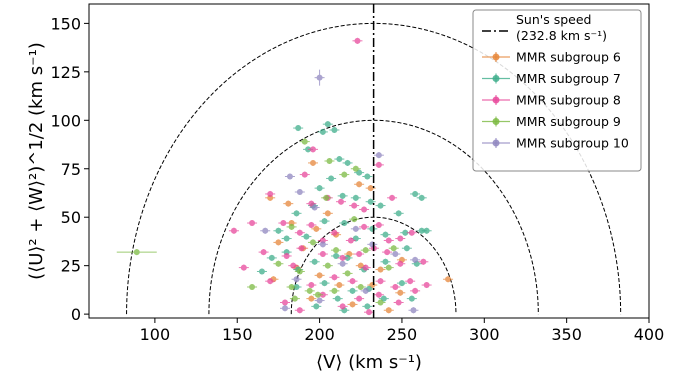 Image resolution: width=699 pixels, height=379 pixels. What do you see at coordinates (568, 121) in the screenshot?
I see `legend-entry-label: MMR subgroup 9` at bounding box center [568, 121].